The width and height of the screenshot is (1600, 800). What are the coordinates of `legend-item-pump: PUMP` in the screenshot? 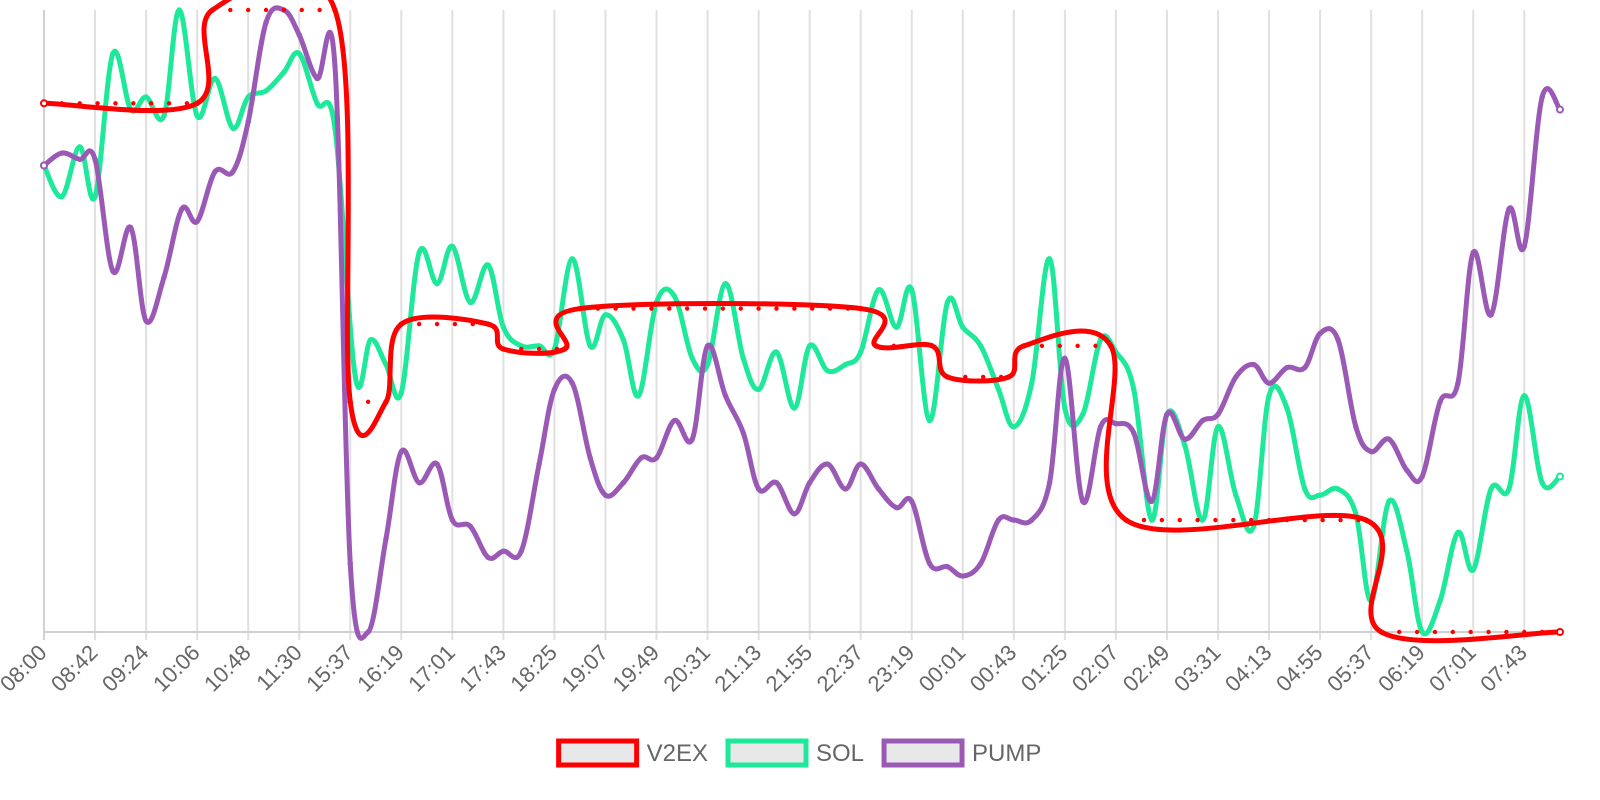 It's located at (961, 753).